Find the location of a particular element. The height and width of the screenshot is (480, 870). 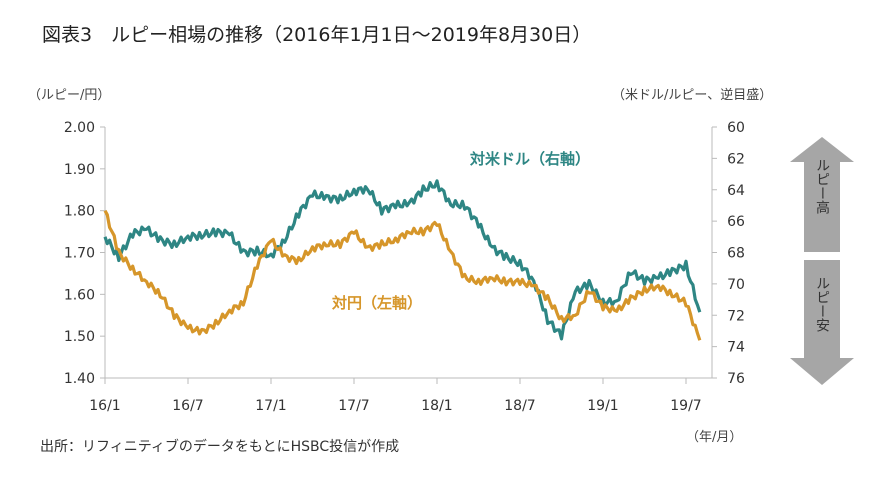

right-tick-label: 62 is located at coordinates (736, 159).